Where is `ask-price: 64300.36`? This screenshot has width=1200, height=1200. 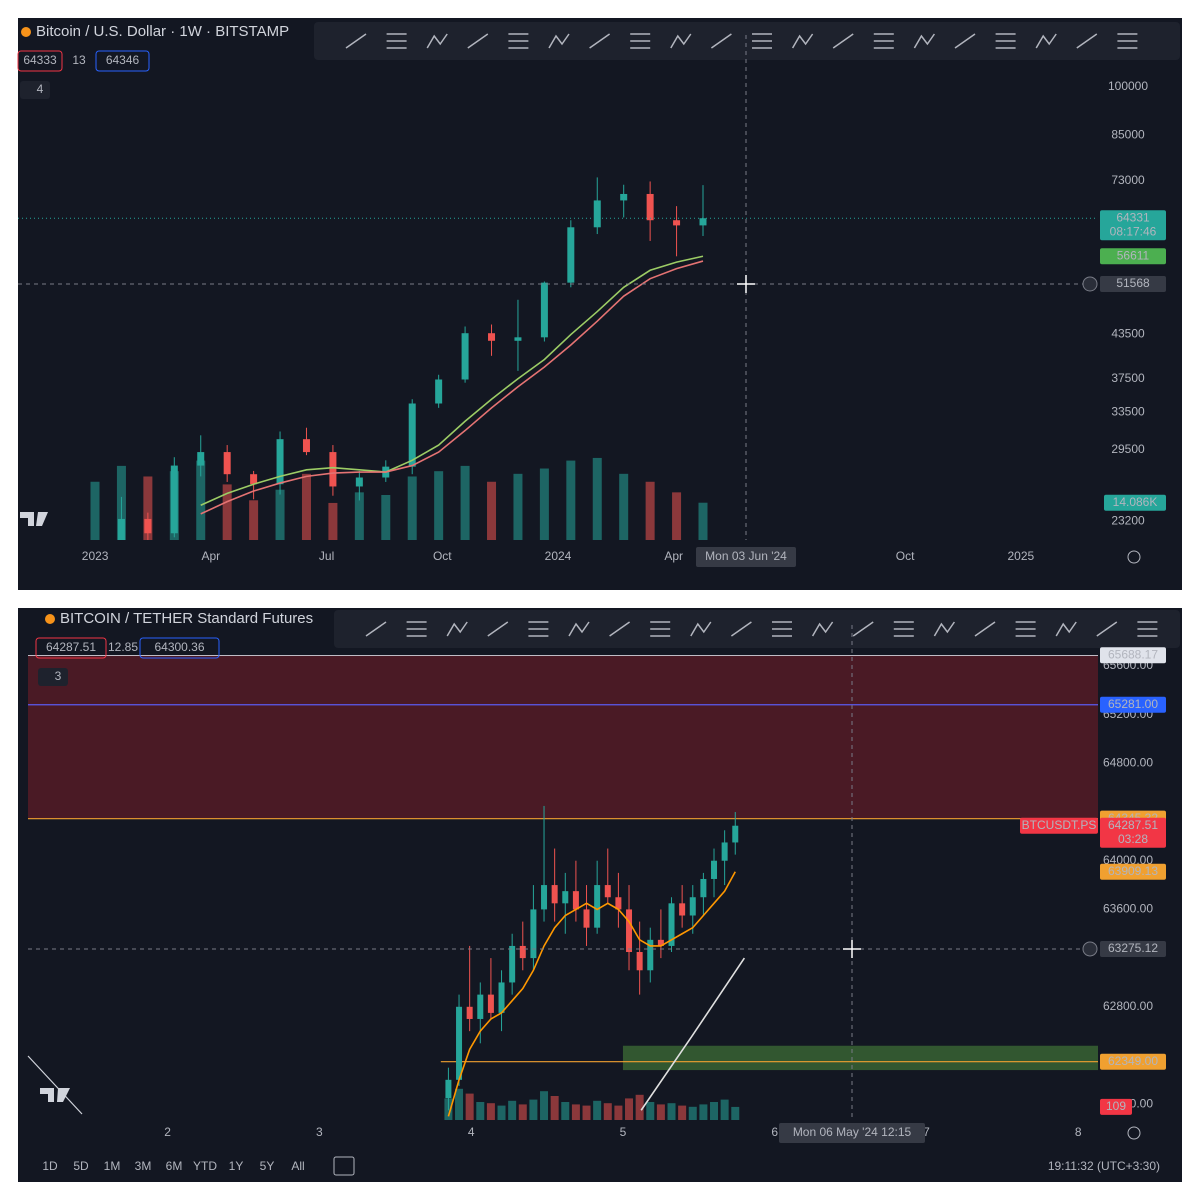 ask-price: 64300.36 is located at coordinates (179, 647).